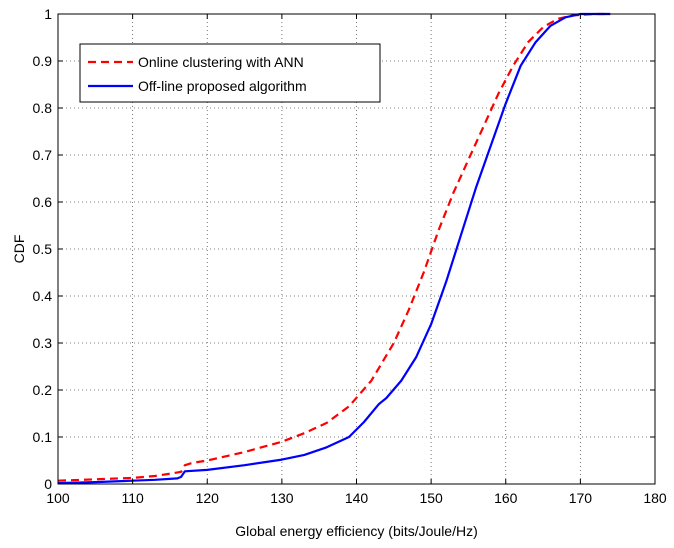  I want to click on y-axis-label: CDF, so click(19, 249).